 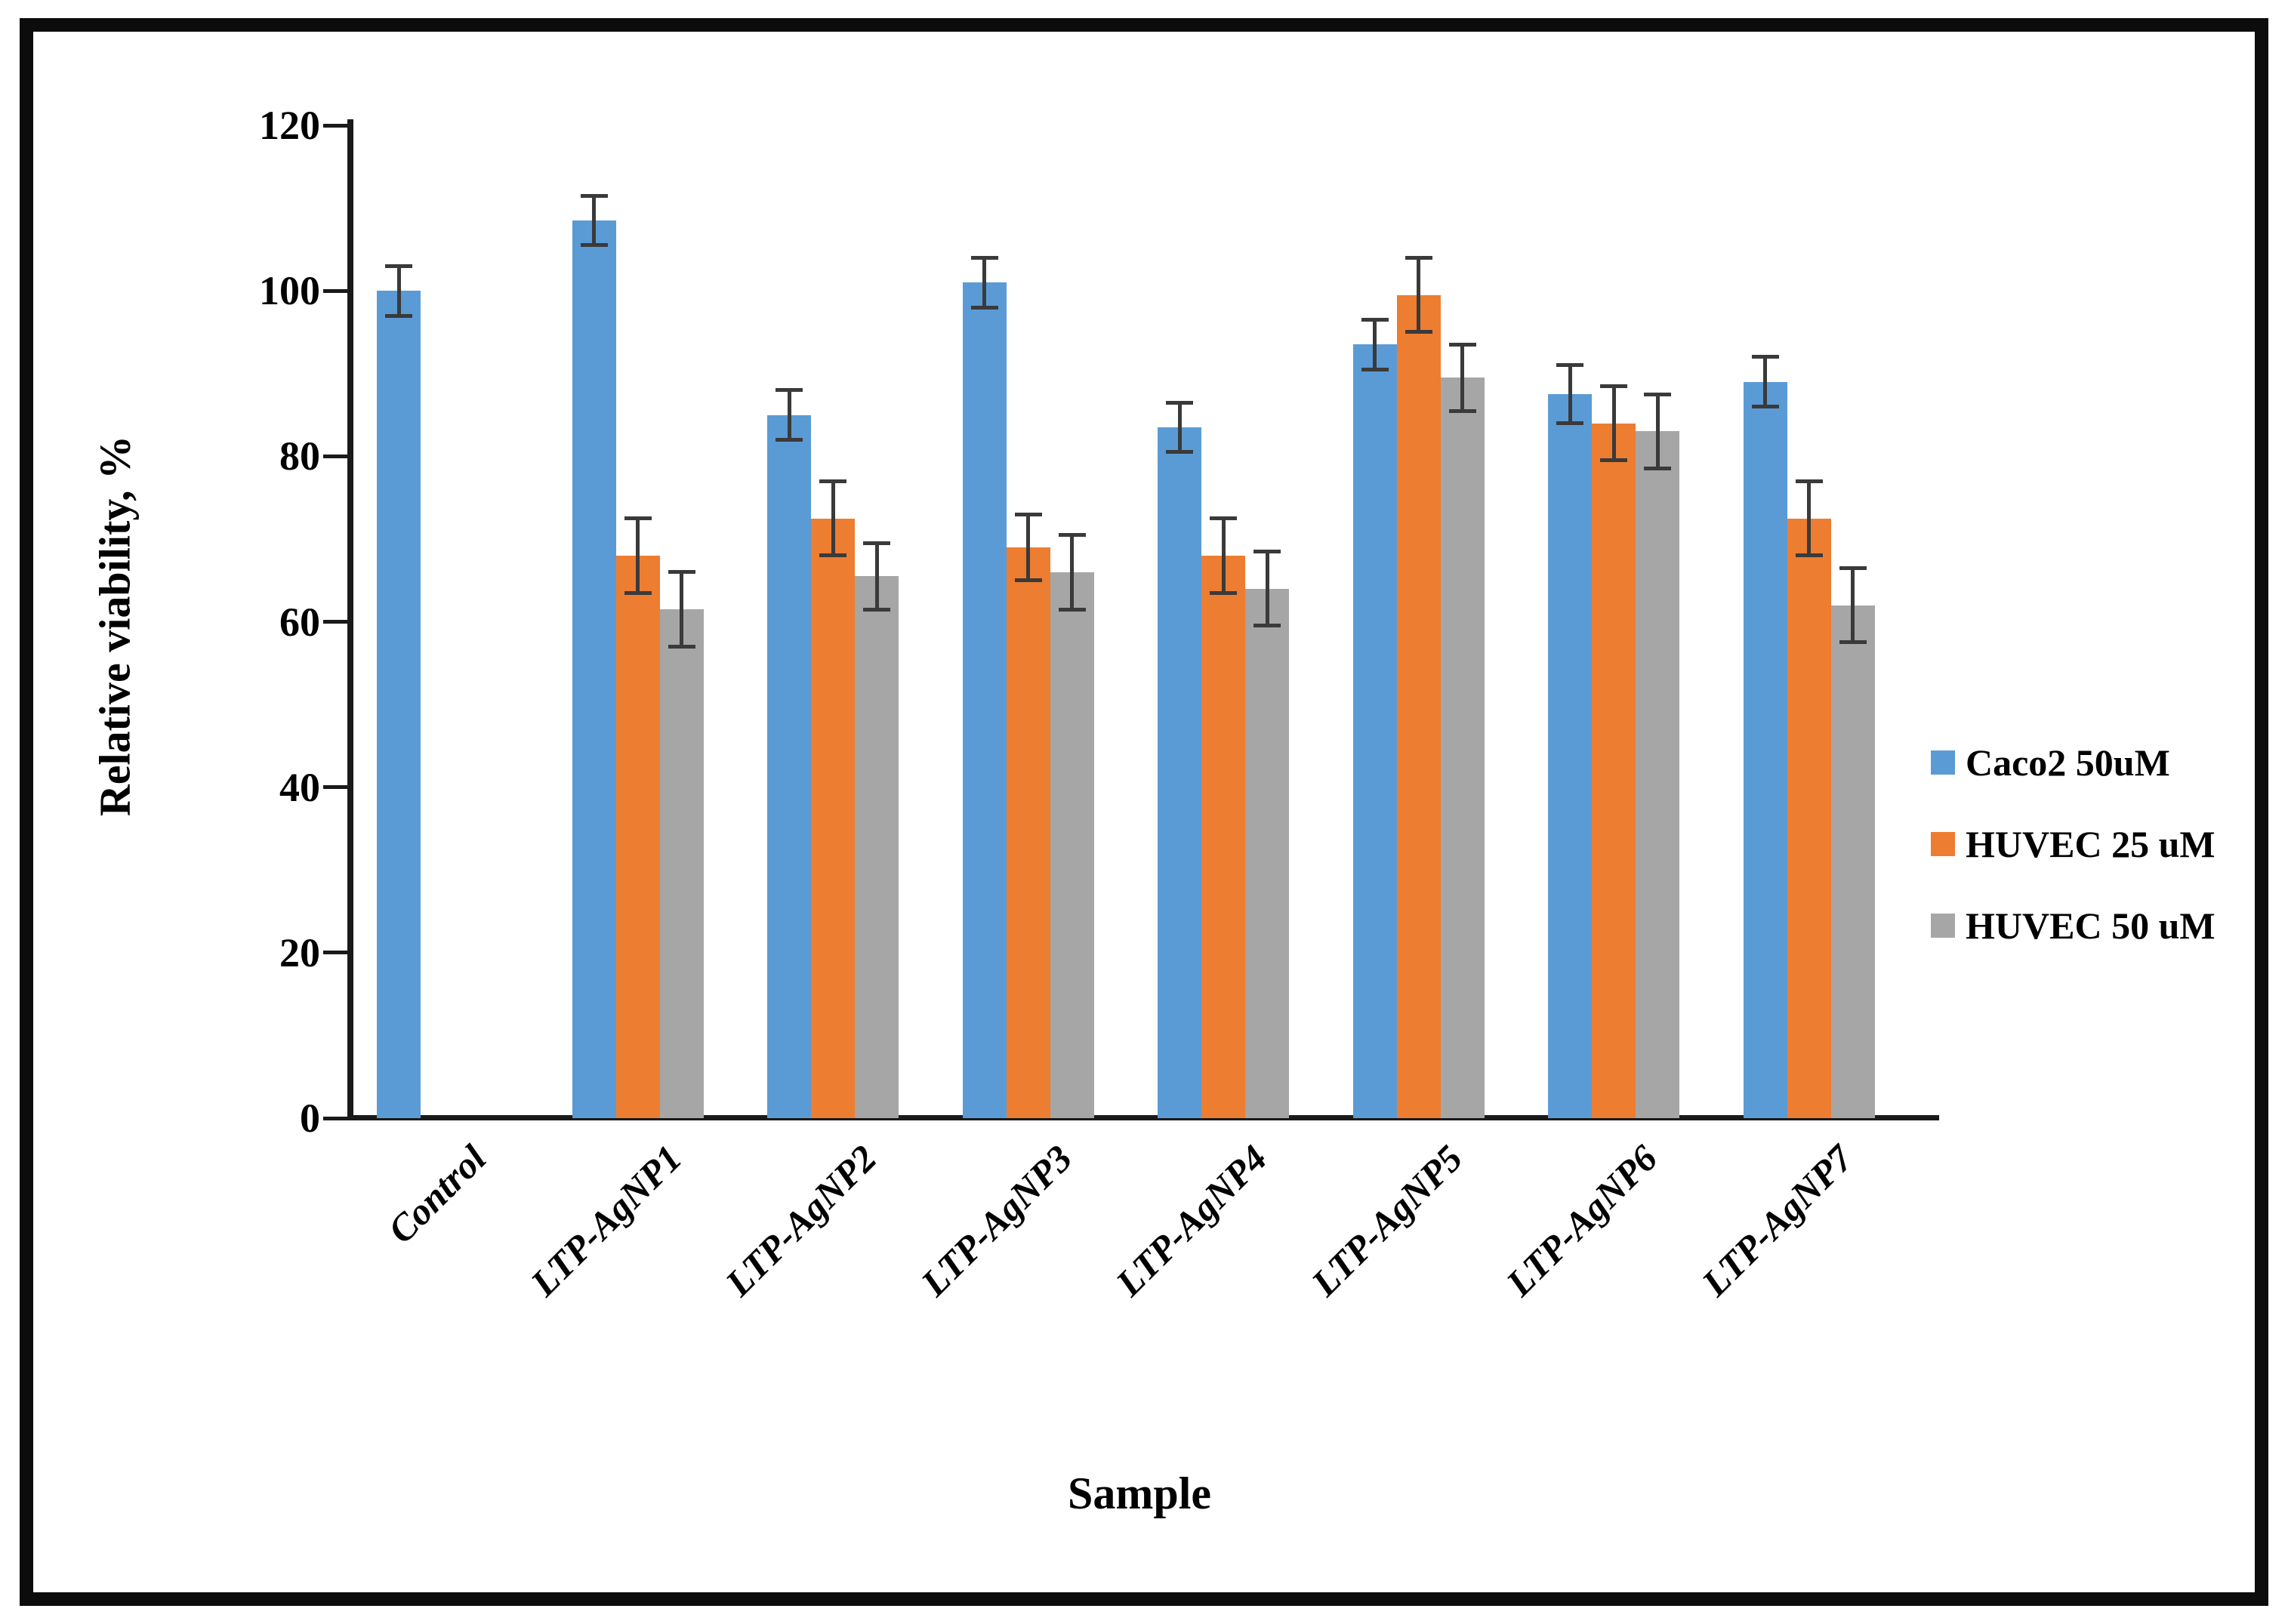 What do you see at coordinates (801, 1221) in the screenshot?
I see `x-category-label: LTP-AgNP2` at bounding box center [801, 1221].